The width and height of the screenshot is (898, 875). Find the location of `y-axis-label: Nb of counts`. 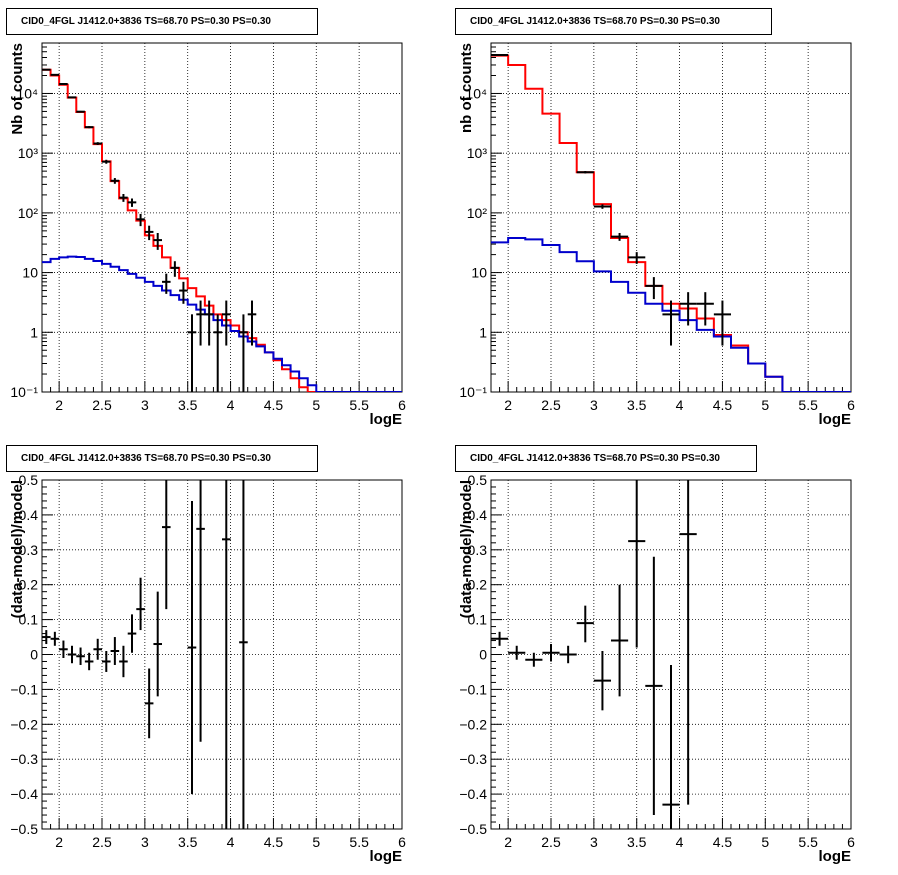

y-axis-label: Nb of counts is located at coordinates (17, 89).